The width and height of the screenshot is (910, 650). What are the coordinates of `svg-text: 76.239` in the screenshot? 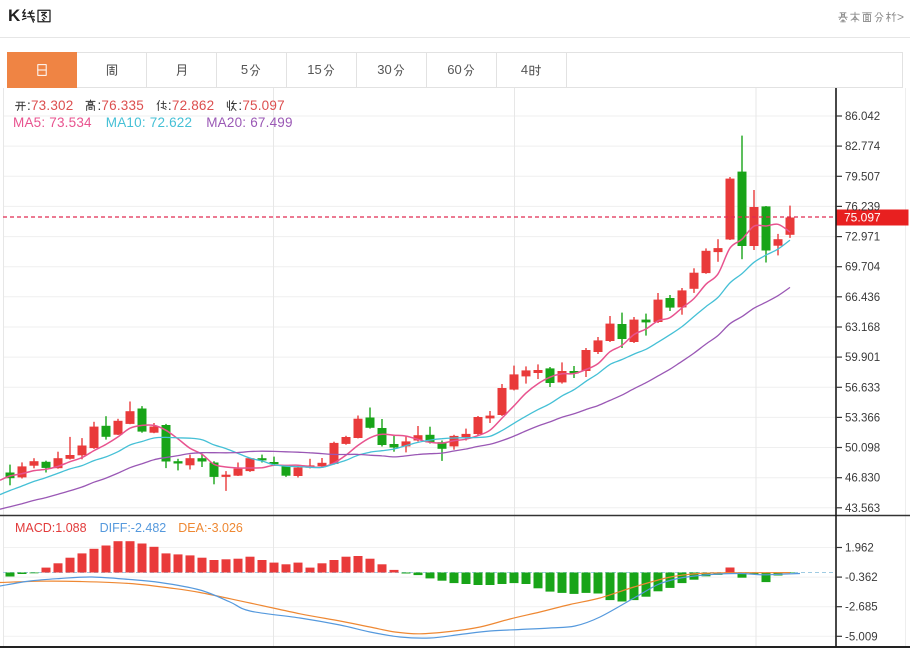 It's located at (862, 207).